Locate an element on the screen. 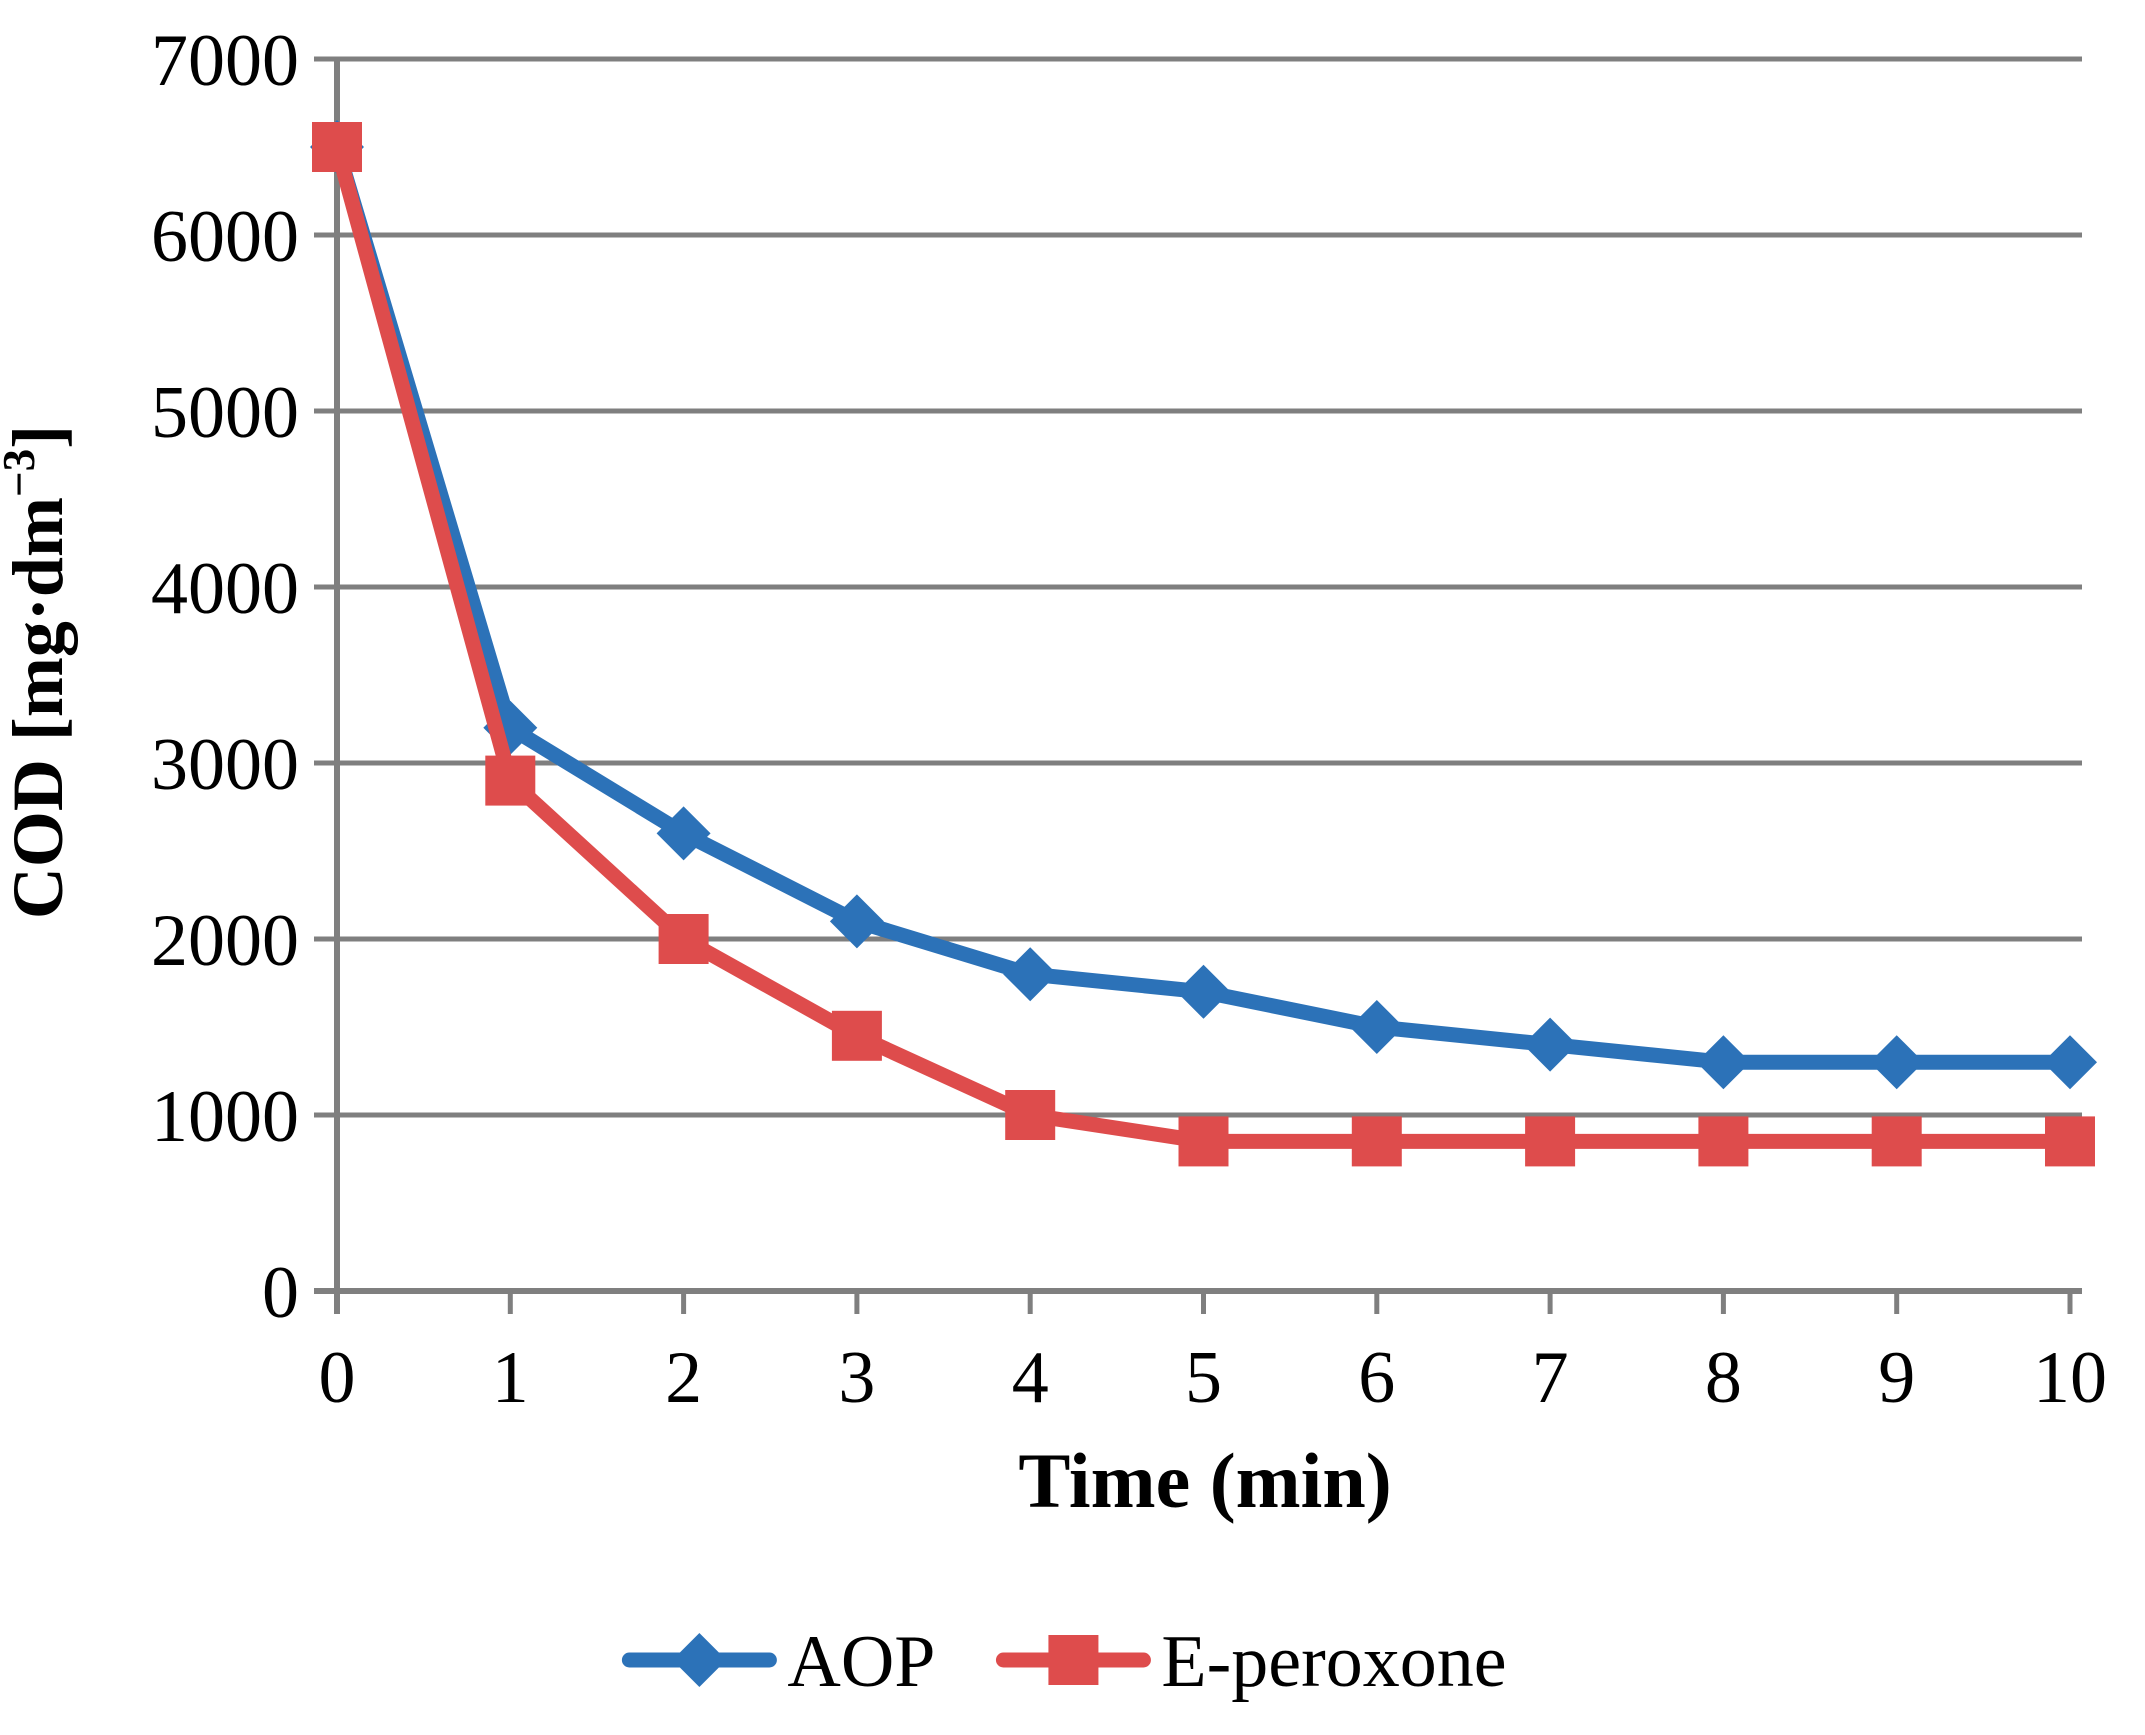 This screenshot has height=1735, width=2145. y-axis-title-close: ] is located at coordinates (39, 437).